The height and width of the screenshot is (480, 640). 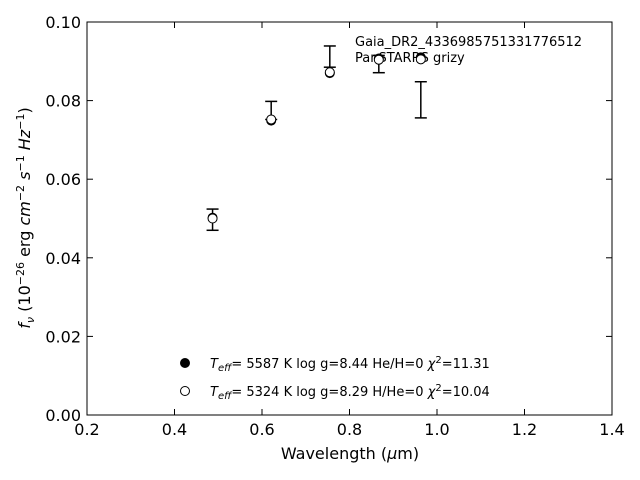 I want to click on y-tick-label: 0.02, so click(x=63, y=336).